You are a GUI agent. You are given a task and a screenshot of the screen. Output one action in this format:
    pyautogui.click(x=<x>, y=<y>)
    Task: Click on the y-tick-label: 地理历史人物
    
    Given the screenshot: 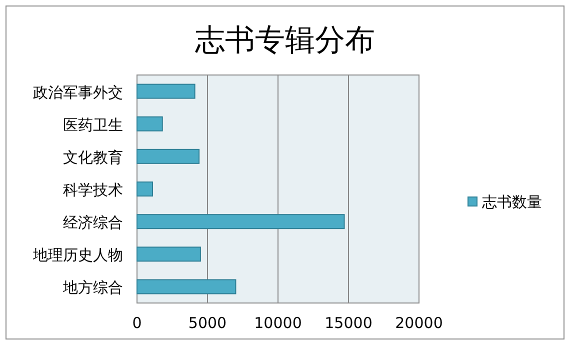 What is the action you would take?
    pyautogui.click(x=77, y=255)
    